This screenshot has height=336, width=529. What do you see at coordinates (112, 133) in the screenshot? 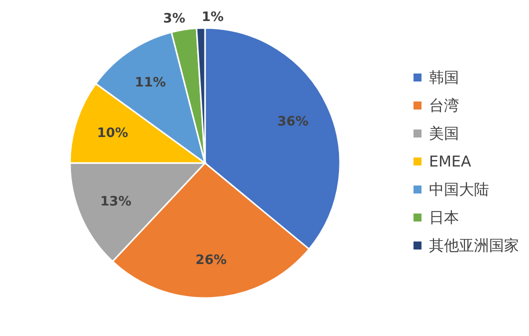
I see `data-label: 10%` at bounding box center [112, 133].